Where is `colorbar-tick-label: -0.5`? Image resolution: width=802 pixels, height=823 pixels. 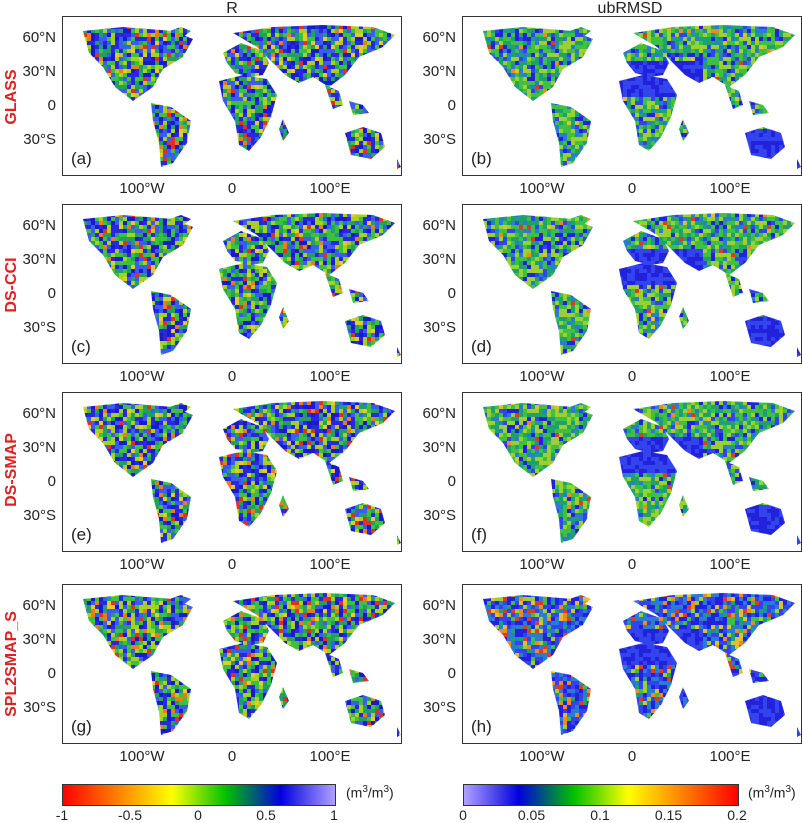 colorbar-tick-label: -0.5 is located at coordinates (130, 815).